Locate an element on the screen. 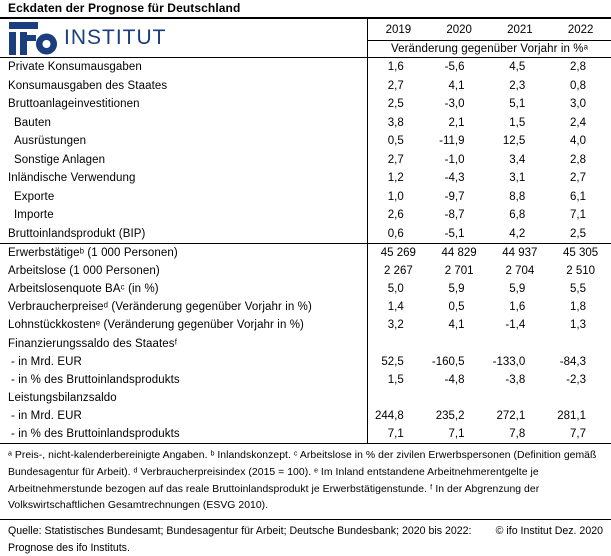 This screenshot has height=556, width=611. value-cell: 244,8 is located at coordinates (389, 415).